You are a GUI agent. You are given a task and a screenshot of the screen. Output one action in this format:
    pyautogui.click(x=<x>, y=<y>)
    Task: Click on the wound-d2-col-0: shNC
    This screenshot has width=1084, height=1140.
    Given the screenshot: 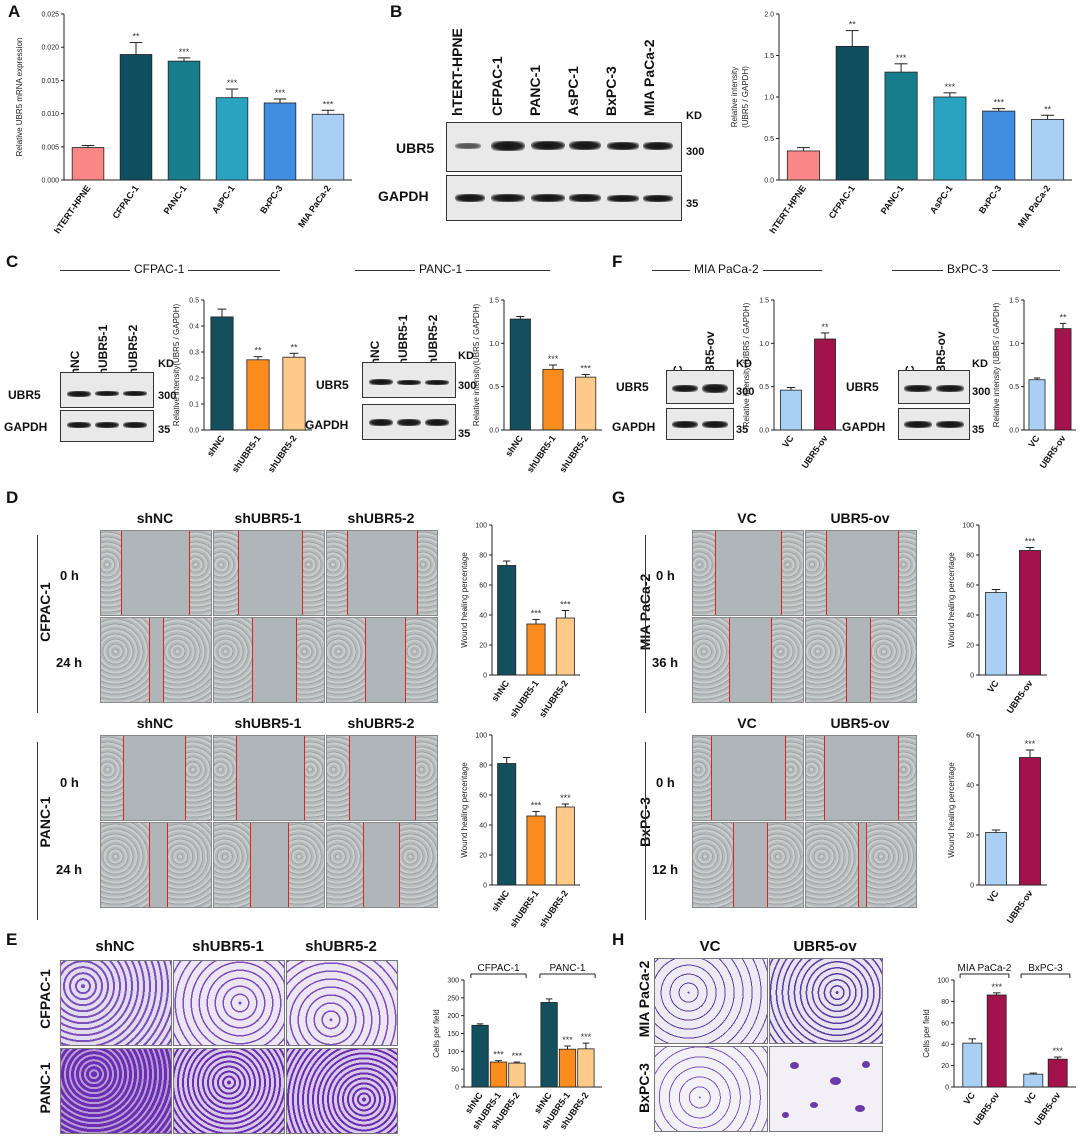 What is the action you would take?
    pyautogui.click(x=155, y=723)
    